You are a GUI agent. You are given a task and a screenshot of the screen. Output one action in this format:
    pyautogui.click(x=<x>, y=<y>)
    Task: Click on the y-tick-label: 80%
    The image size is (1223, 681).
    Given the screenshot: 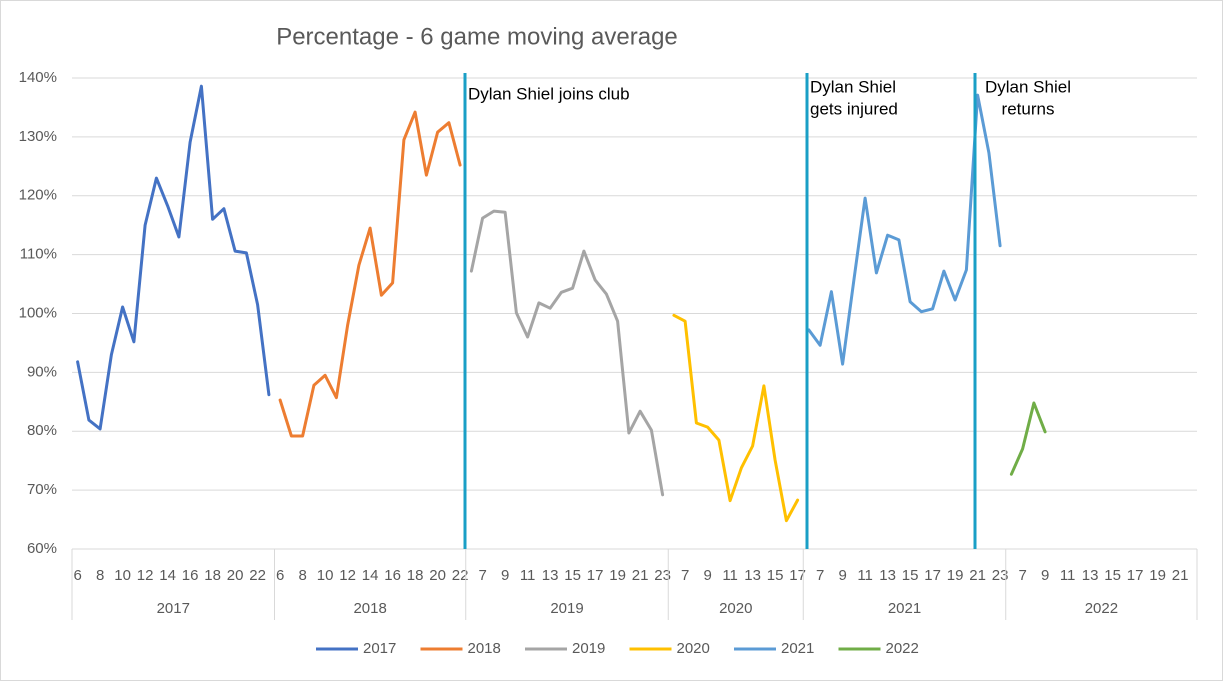 What is the action you would take?
    pyautogui.click(x=42, y=430)
    